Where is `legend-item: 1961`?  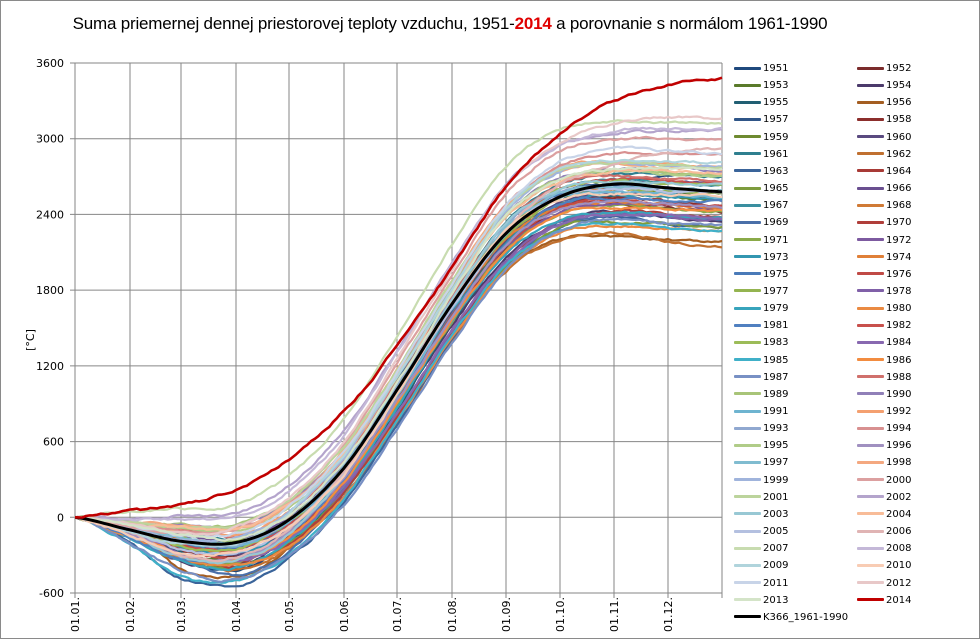 legend-item: 1961 is located at coordinates (761, 155).